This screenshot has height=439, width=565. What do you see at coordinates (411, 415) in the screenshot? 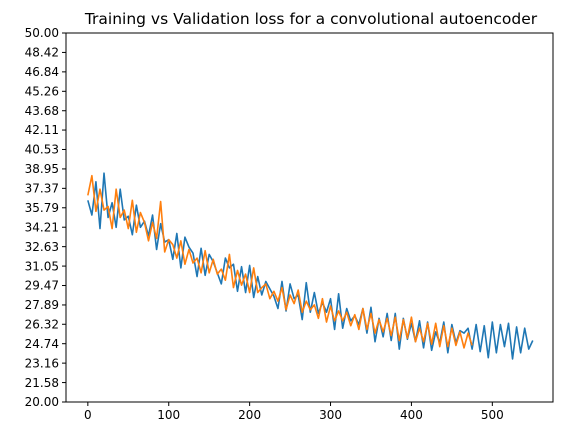
I see `x-tick-label: 400` at bounding box center [411, 415].